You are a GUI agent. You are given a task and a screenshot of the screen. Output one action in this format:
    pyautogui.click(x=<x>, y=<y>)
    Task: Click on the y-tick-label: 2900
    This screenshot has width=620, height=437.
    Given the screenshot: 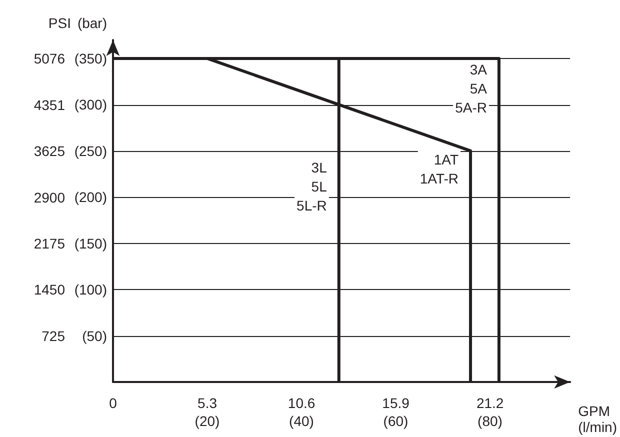 What is the action you would take?
    pyautogui.click(x=50, y=197)
    